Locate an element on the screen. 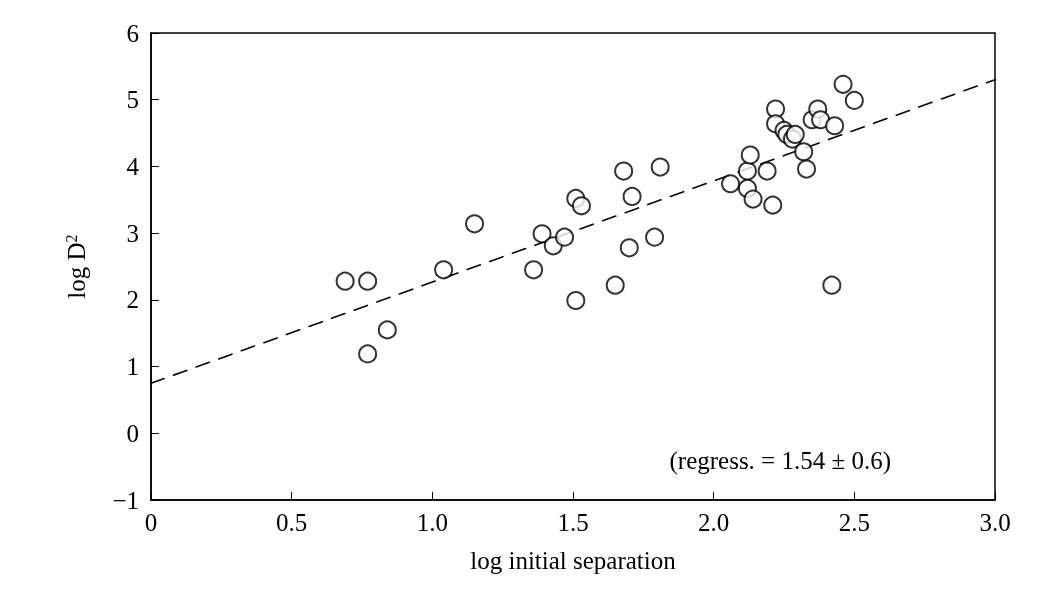  x-tick-label: 0 is located at coordinates (151, 522).